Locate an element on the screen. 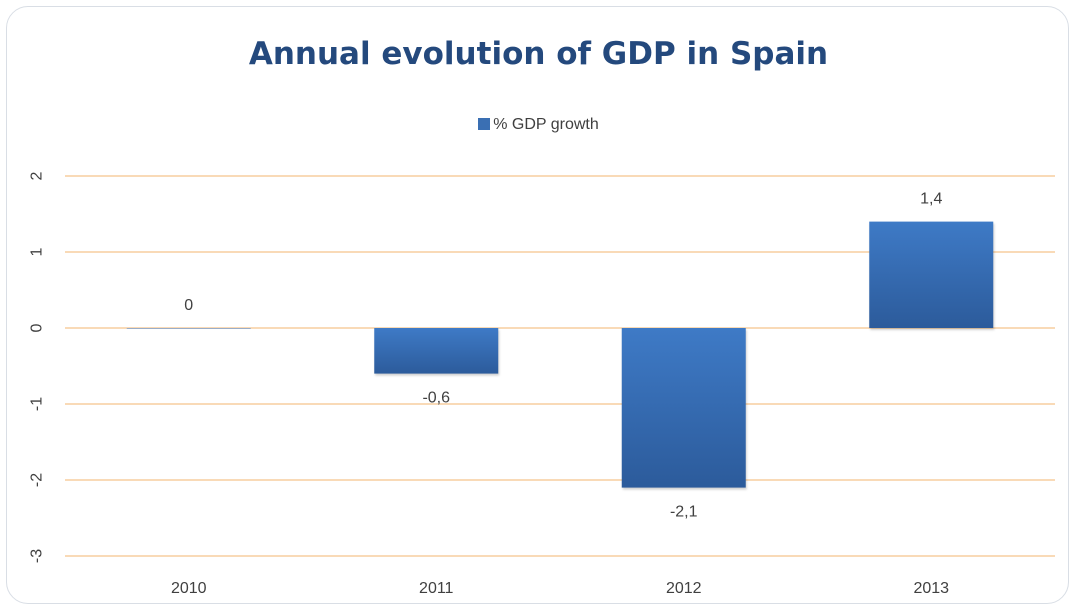 This screenshot has height=610, width=1077. y-tick-label: 1 is located at coordinates (37, 251).